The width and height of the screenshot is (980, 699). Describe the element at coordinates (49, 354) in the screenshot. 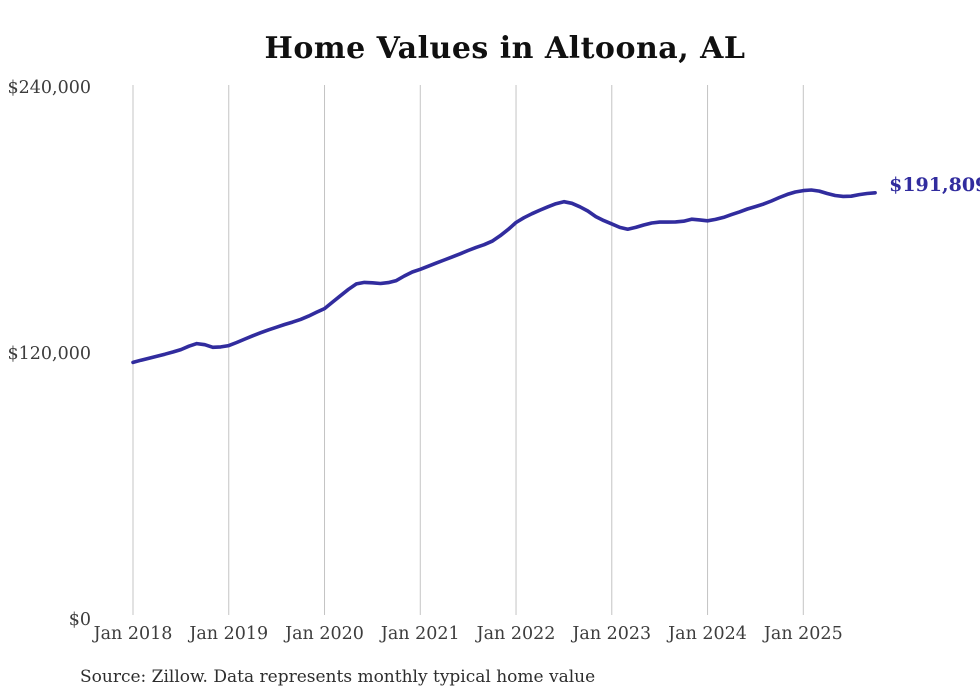

I see `y-tick-label: $120,000` at that location.